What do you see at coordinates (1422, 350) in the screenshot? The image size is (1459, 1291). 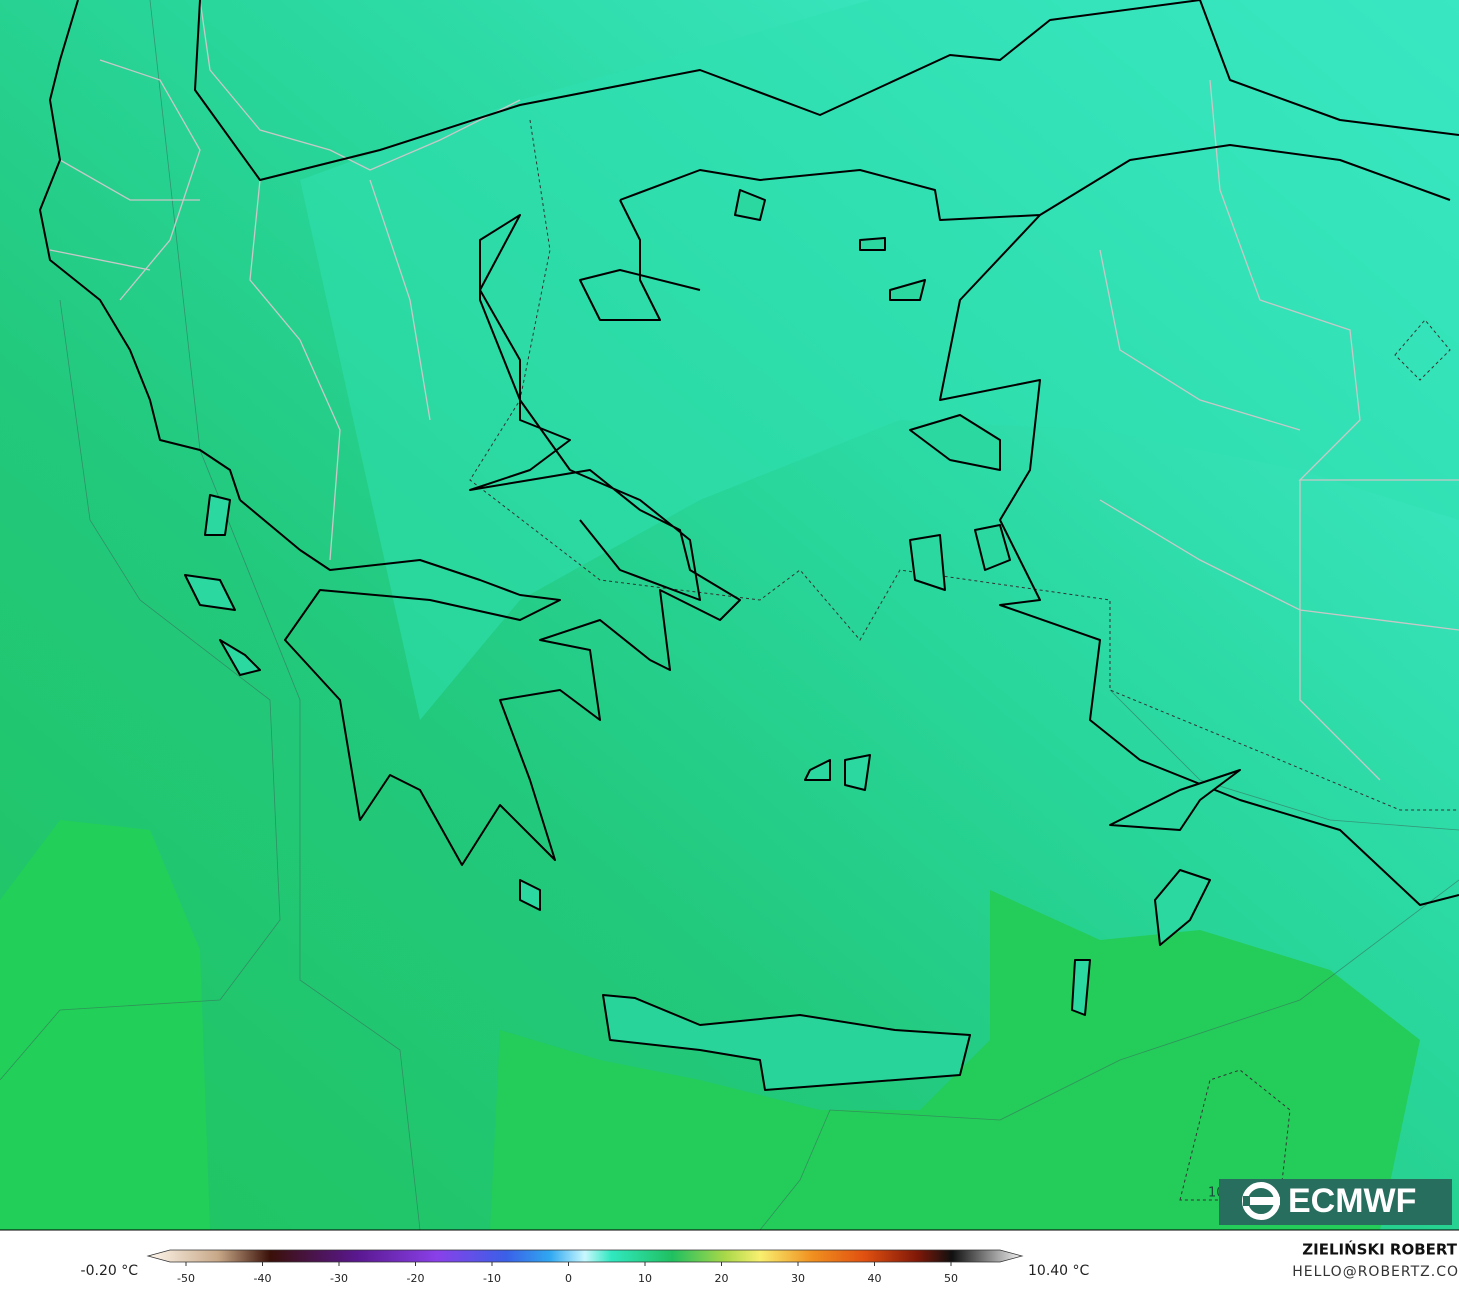 I see `cold-spot` at bounding box center [1422, 350].